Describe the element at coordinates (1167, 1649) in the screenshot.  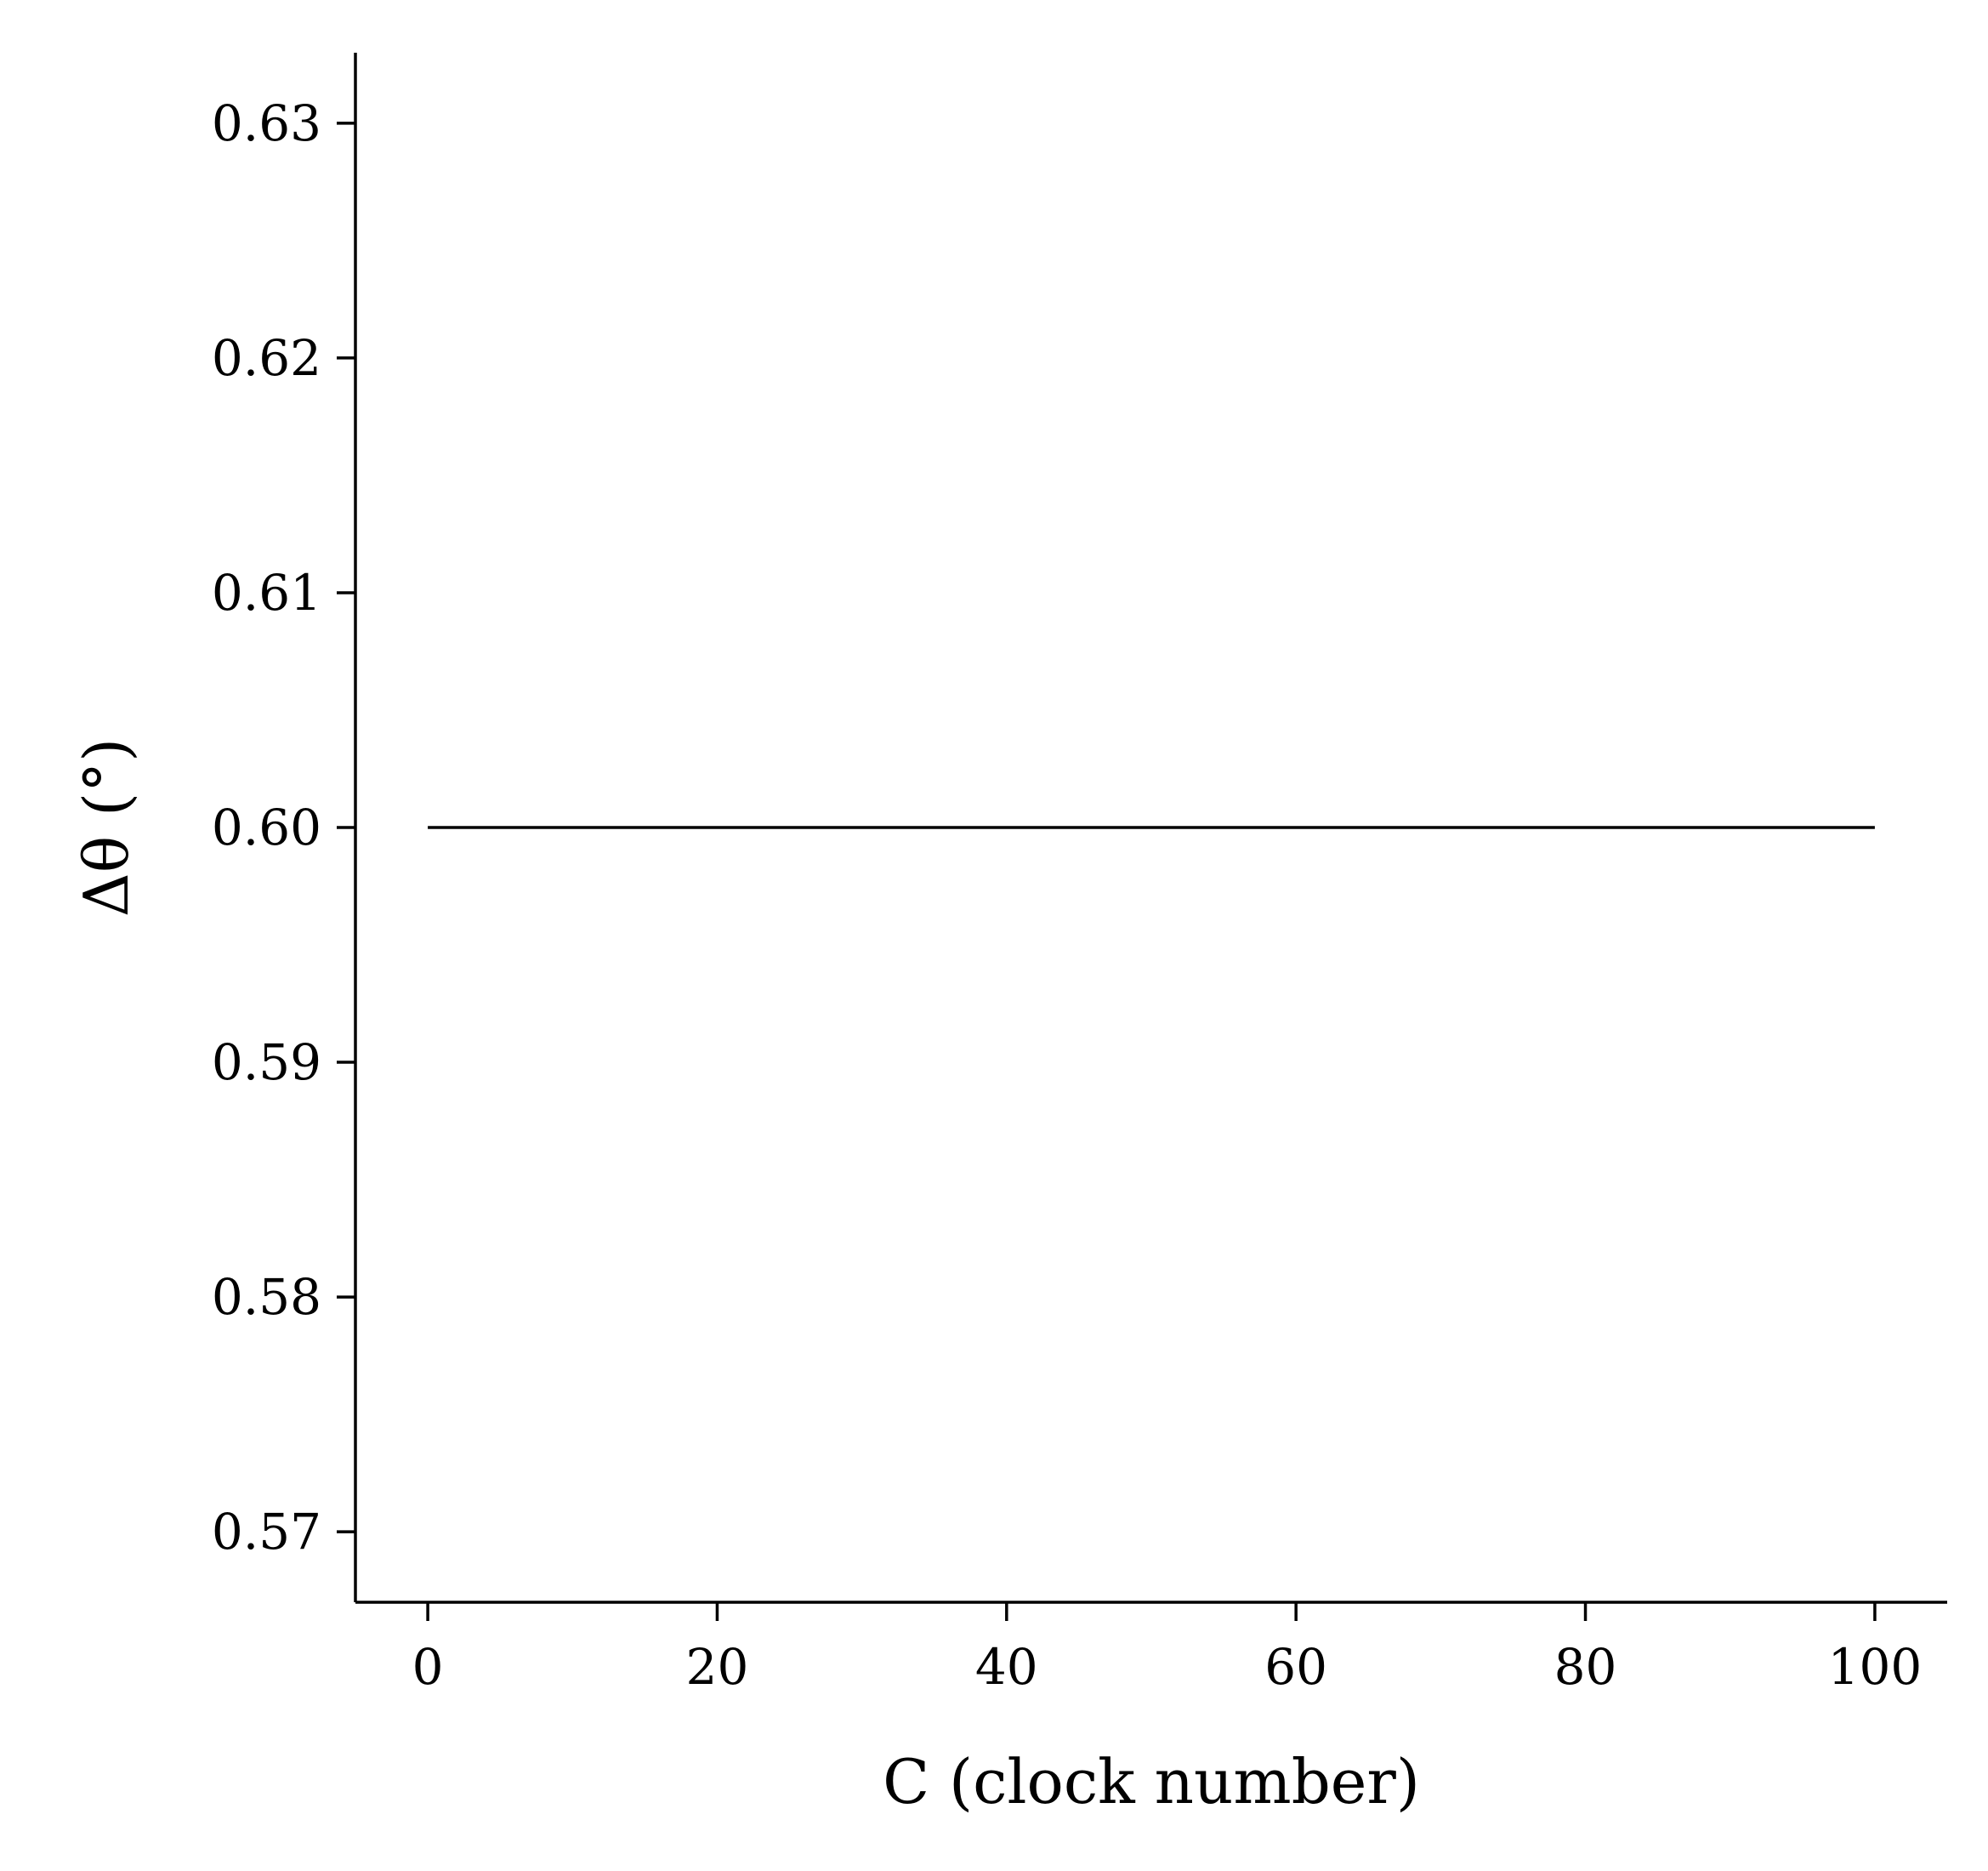
I see `x-axis-ticks: 0 20 40 60 80 100` at that location.